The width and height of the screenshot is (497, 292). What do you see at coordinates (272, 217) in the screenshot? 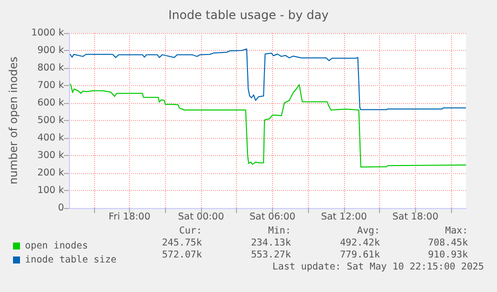
I see `x-tick-label: Sat 06:00` at bounding box center [272, 217].